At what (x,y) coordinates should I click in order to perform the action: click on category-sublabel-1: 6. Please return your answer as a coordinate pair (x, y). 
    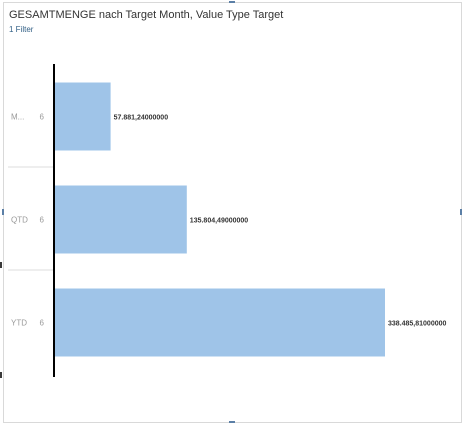
    Looking at the image, I should click on (42, 117).